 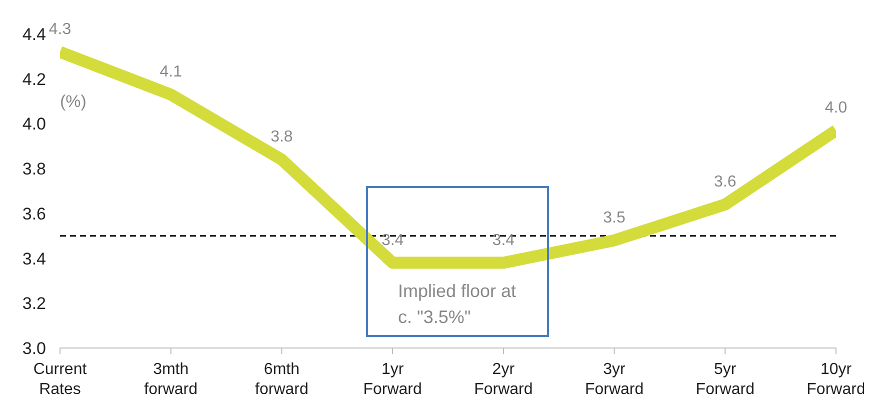 I want to click on y-tick-label: 4.4, so click(x=34, y=34).